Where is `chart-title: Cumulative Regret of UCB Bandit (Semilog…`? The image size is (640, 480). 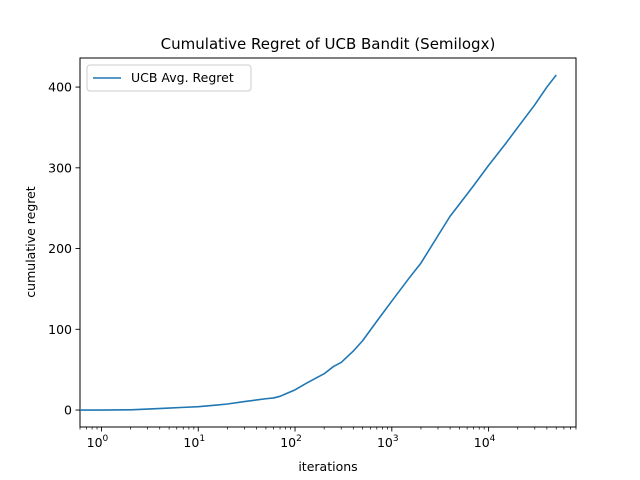
chart-title: Cumulative Regret of UCB Bandit (Semilog… is located at coordinates (328, 44).